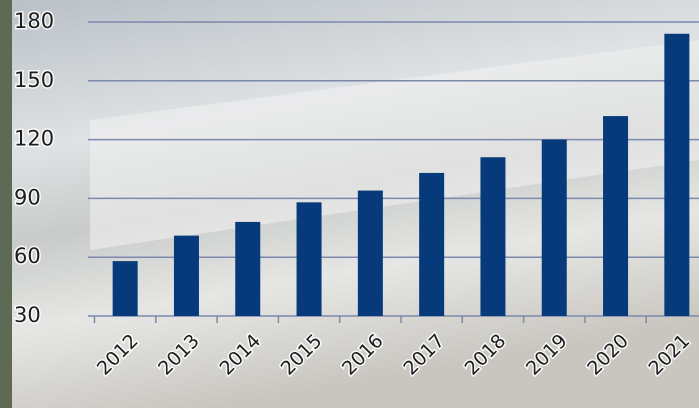  I want to click on y-tick-label: 60, so click(27, 256).